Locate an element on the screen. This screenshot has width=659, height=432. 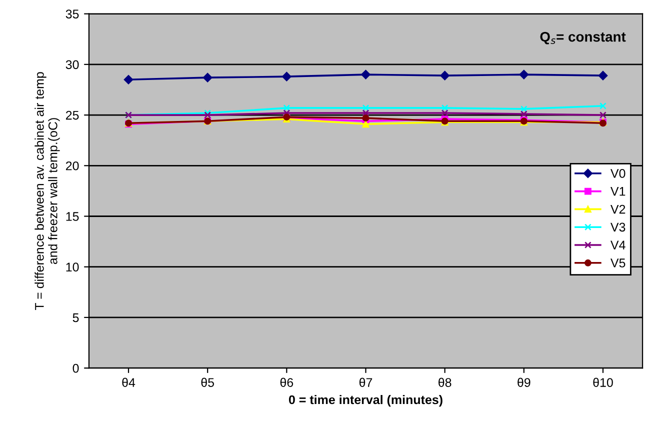
x-tick-label: θ6 is located at coordinates (287, 382).